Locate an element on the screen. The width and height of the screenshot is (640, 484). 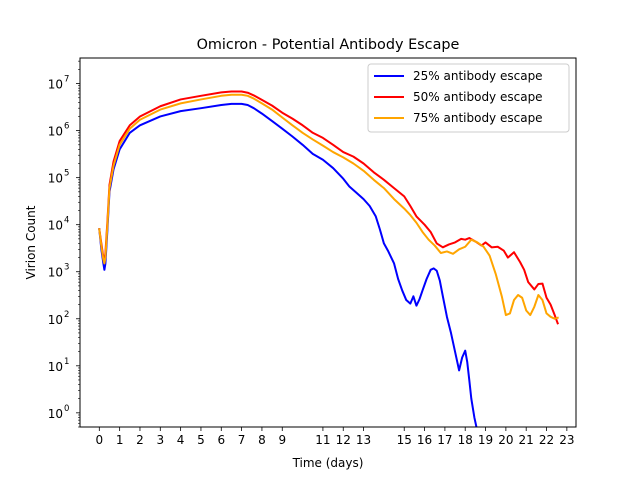
x-tick-label: 22 is located at coordinates (546, 440).